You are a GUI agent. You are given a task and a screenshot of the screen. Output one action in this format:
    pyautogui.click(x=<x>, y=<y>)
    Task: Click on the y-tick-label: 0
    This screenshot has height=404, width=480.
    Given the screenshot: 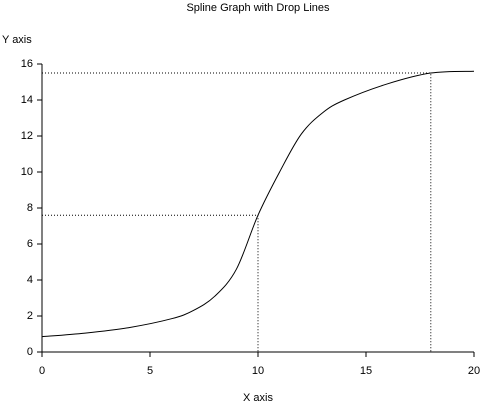 What is the action you would take?
    pyautogui.click(x=30, y=352)
    